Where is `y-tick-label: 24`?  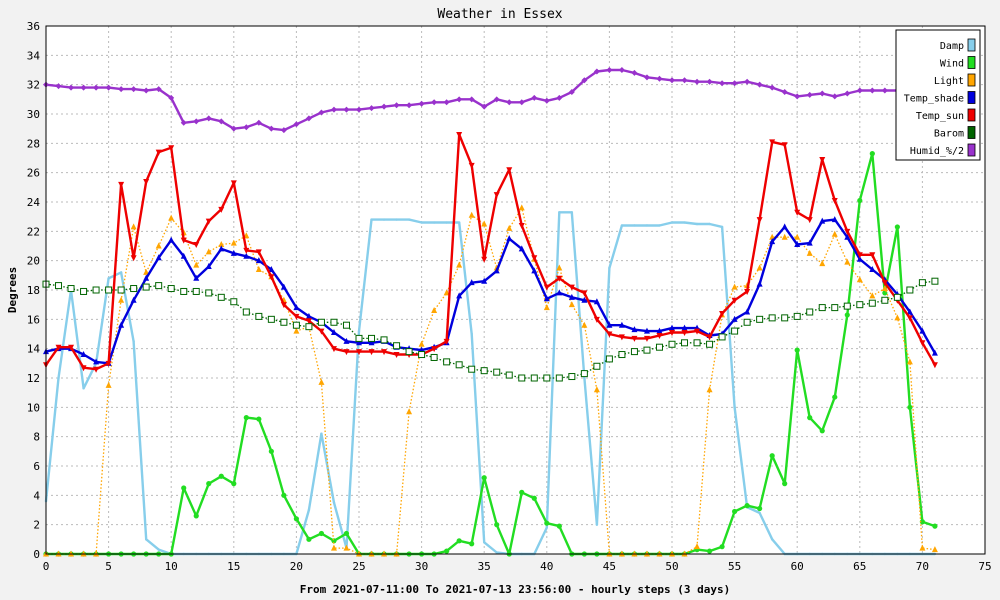
y-tick-label: 24 is located at coordinates (34, 202).